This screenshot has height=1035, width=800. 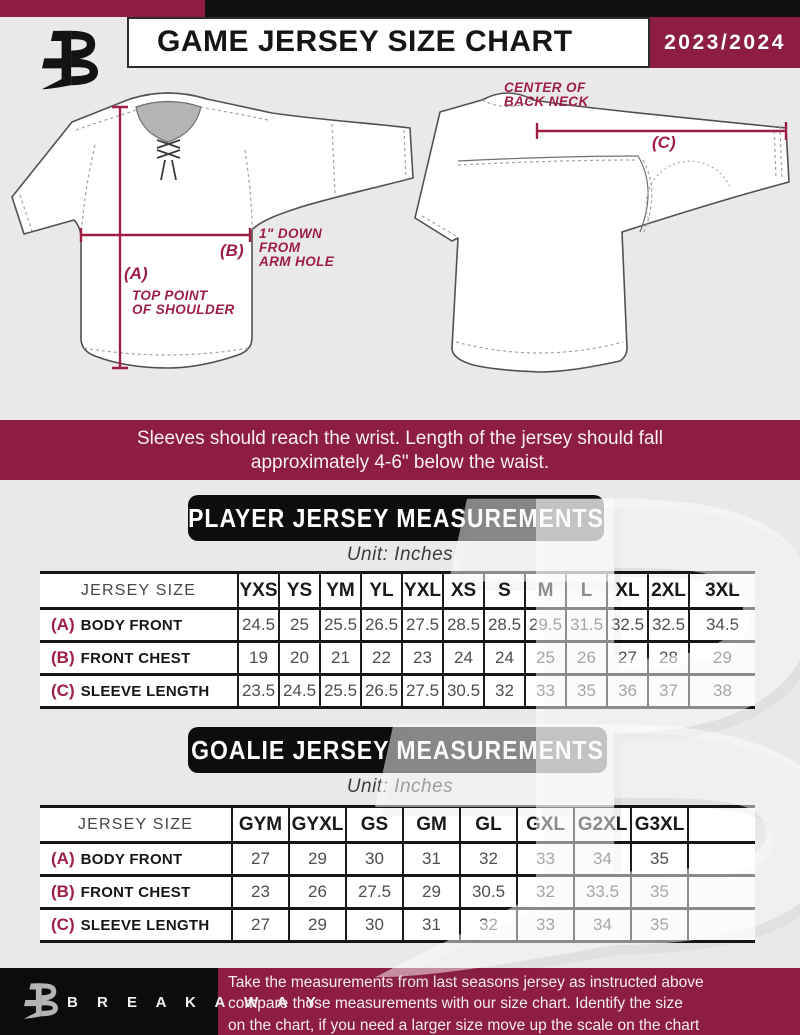 I want to click on label-a: (A), so click(x=136, y=273).